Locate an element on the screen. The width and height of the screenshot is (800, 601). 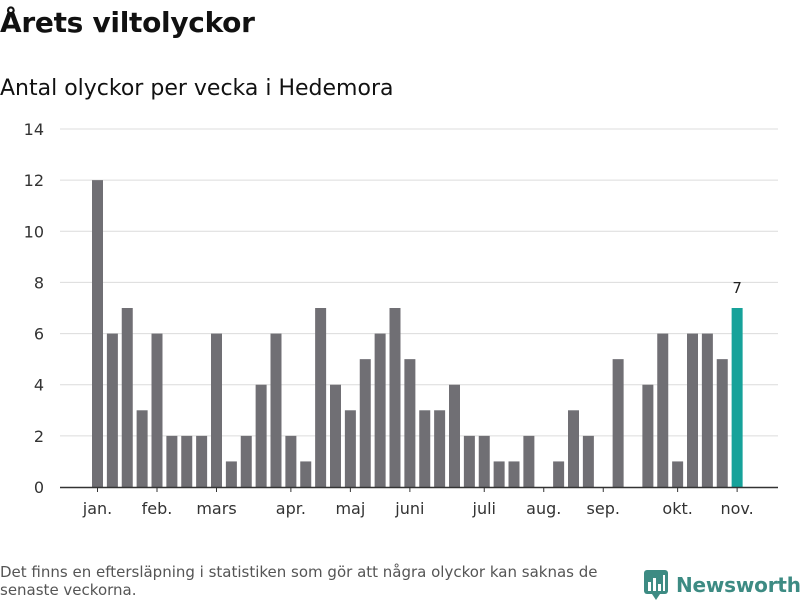
bar-highlight is located at coordinates (737, 397).